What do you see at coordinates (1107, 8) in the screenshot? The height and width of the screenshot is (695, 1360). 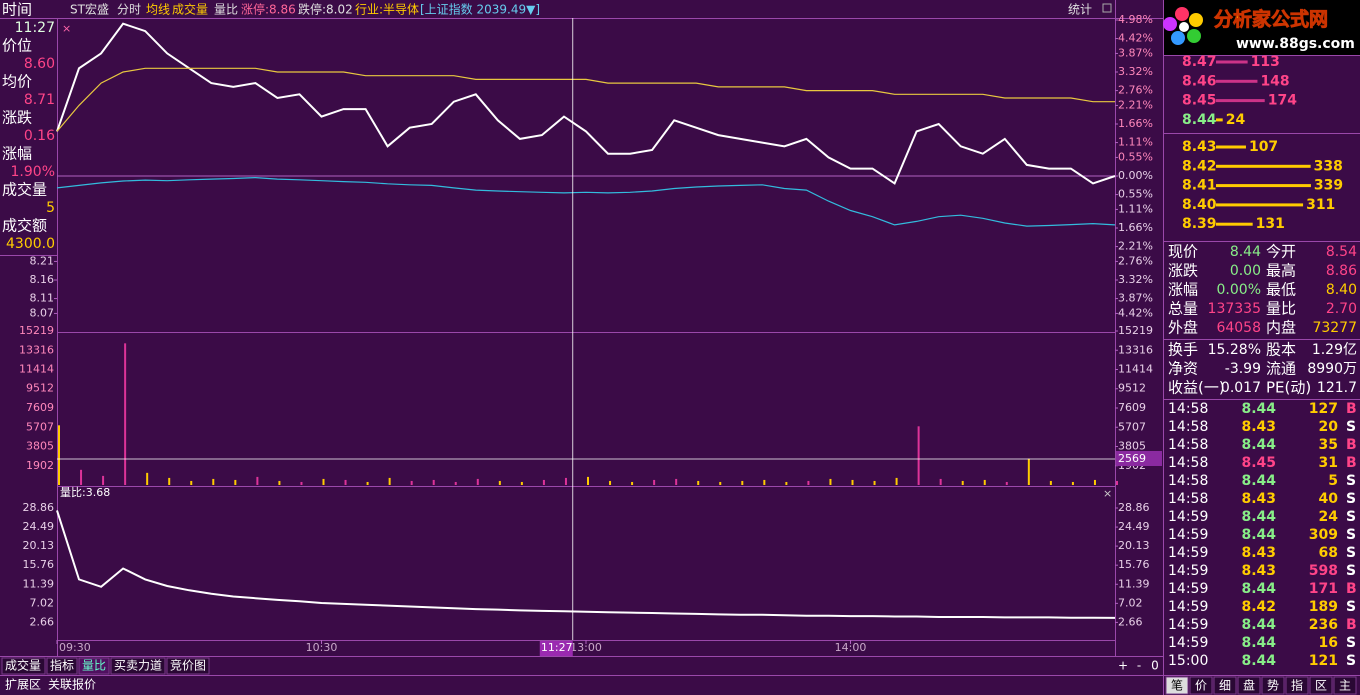 I see `window-button` at bounding box center [1107, 8].